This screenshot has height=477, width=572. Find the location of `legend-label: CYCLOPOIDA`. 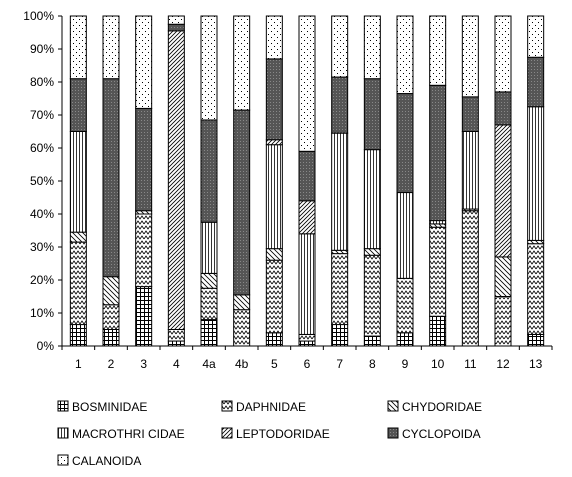

legend-label: CYCLOPOIDA is located at coordinates (441, 434).